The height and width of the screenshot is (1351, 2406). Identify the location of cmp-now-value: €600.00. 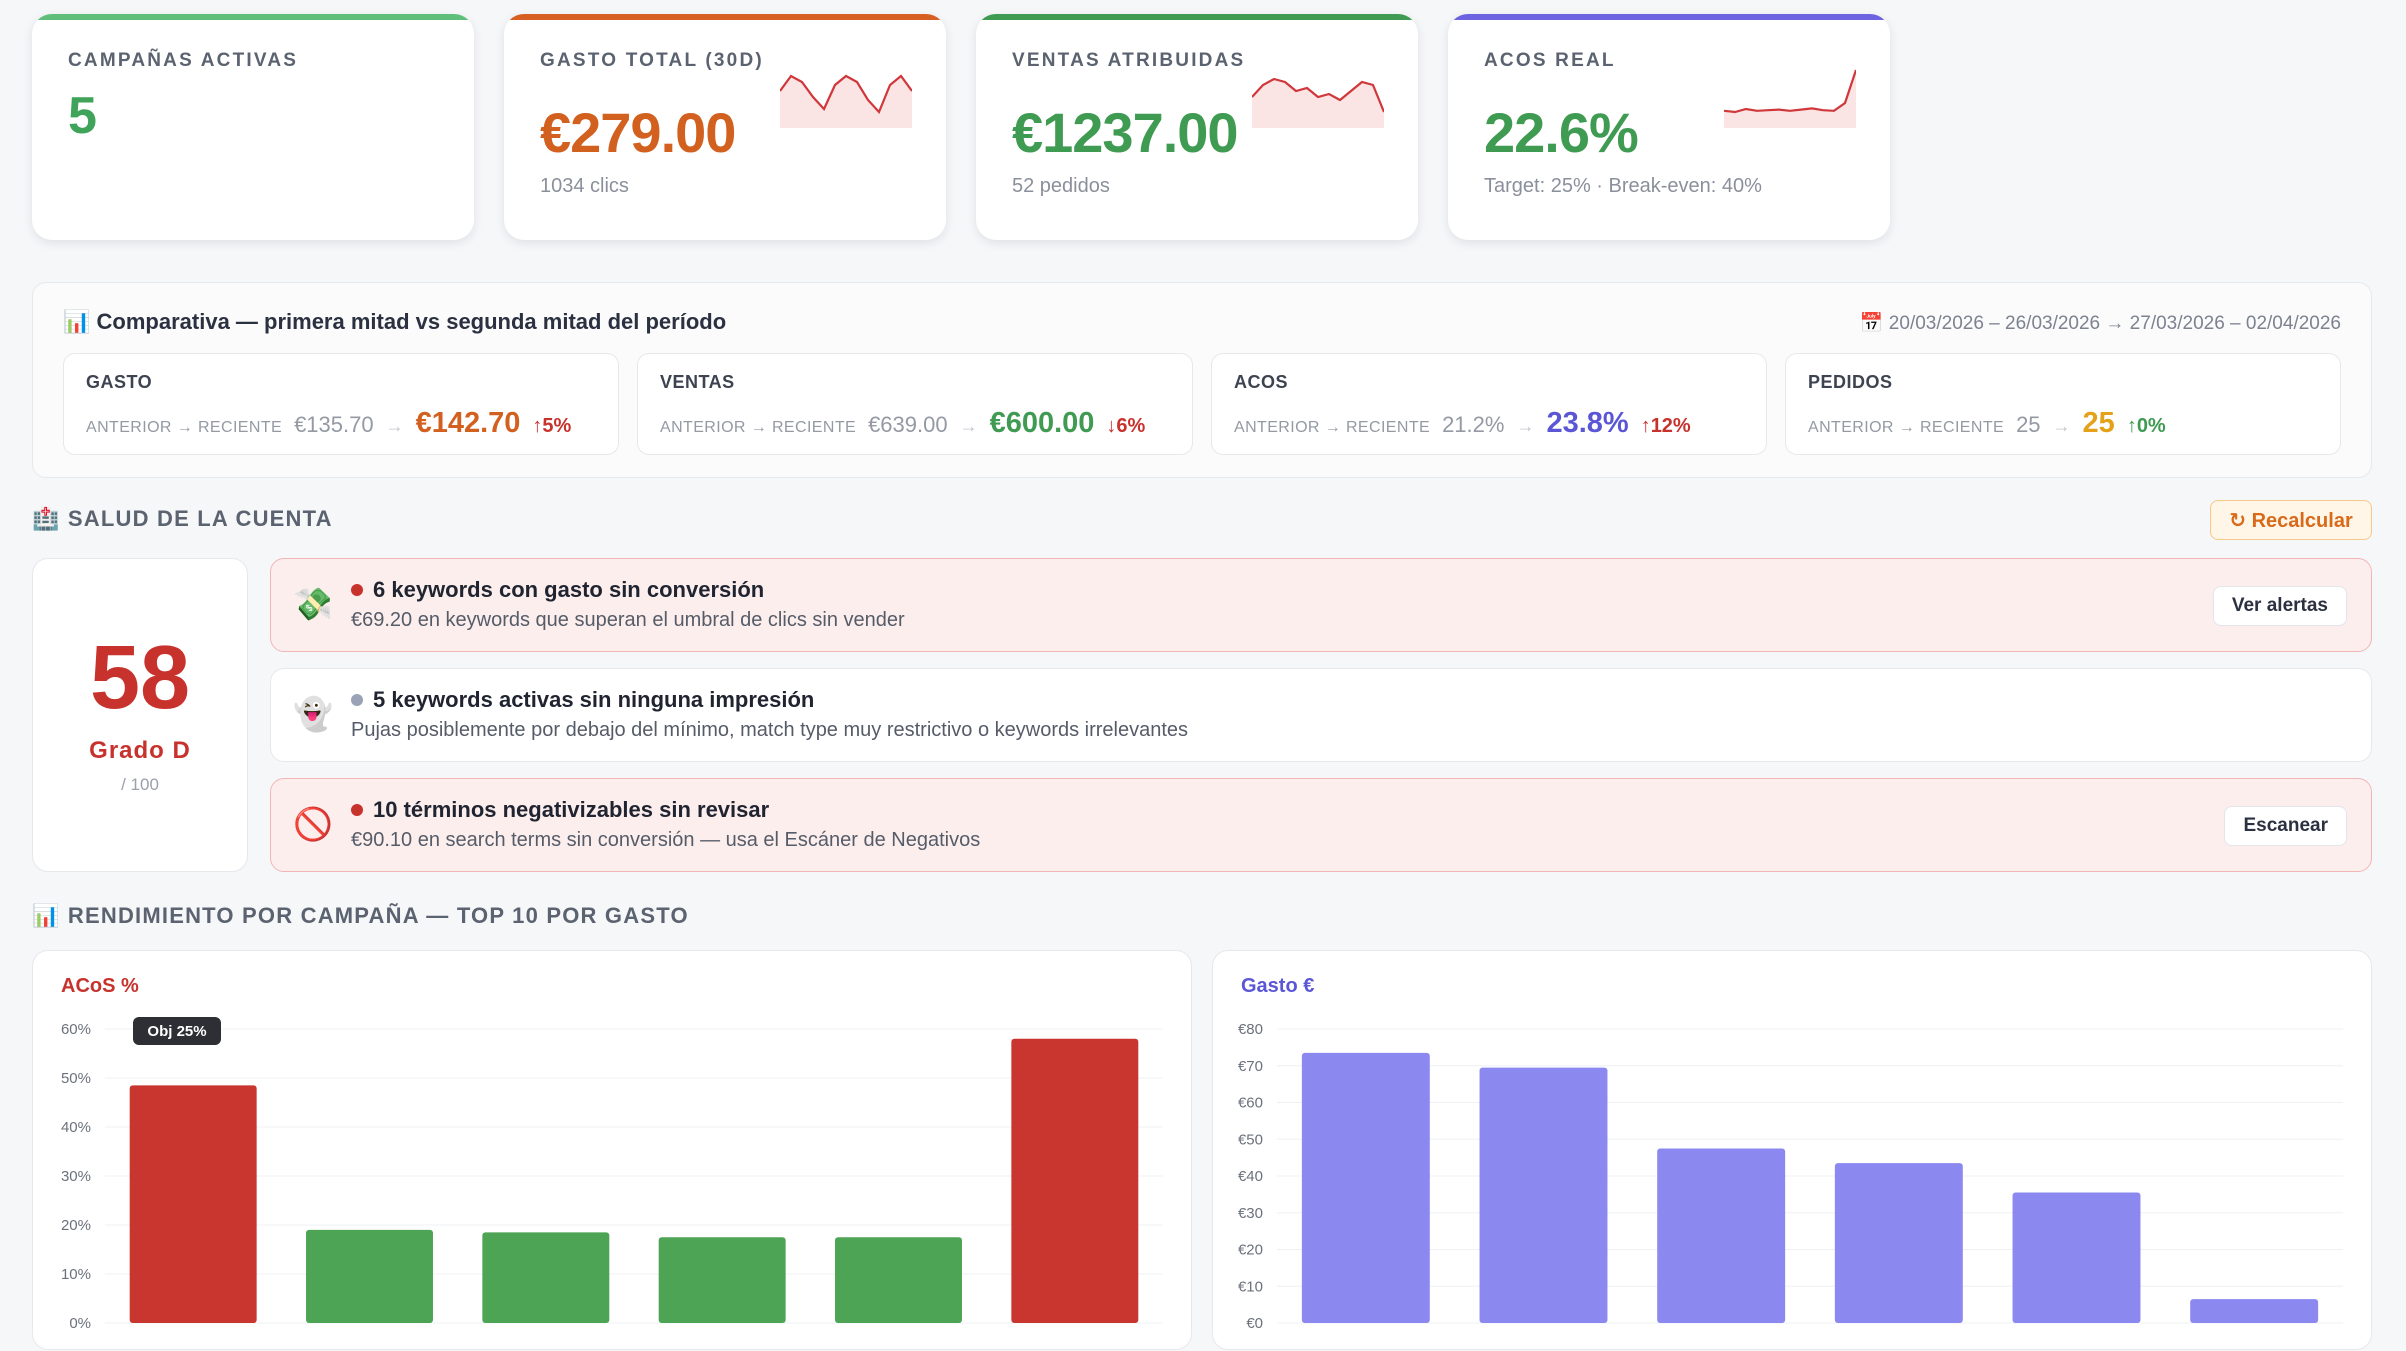
(1042, 423).